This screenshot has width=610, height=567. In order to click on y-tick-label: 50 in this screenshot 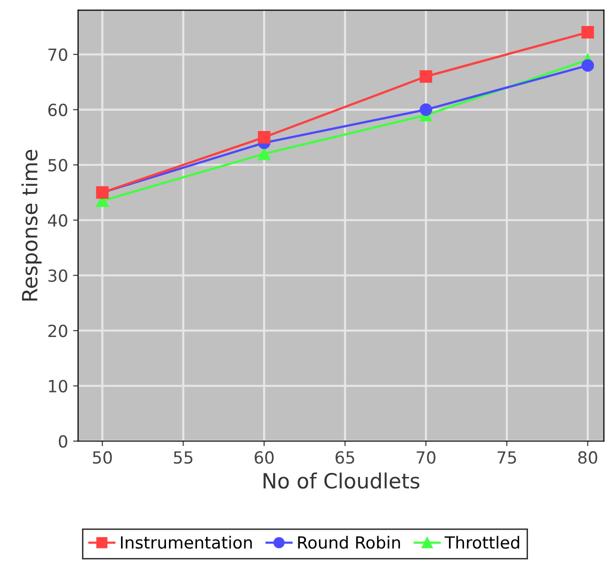, I will do `click(58, 165)`.